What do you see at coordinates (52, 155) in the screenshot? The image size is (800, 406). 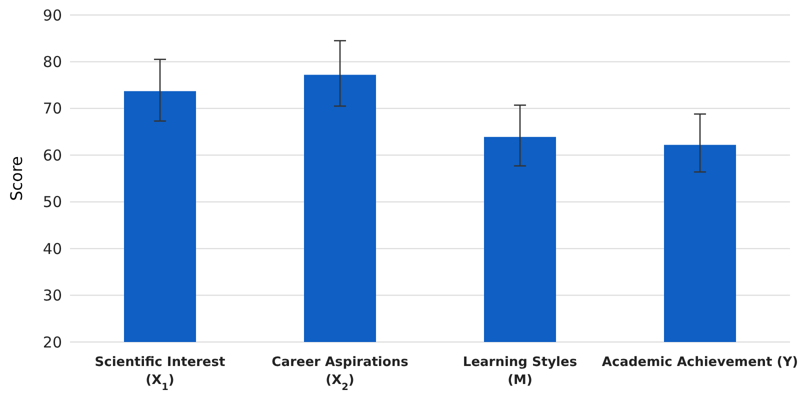 I see `y-tick-label: 60` at bounding box center [52, 155].